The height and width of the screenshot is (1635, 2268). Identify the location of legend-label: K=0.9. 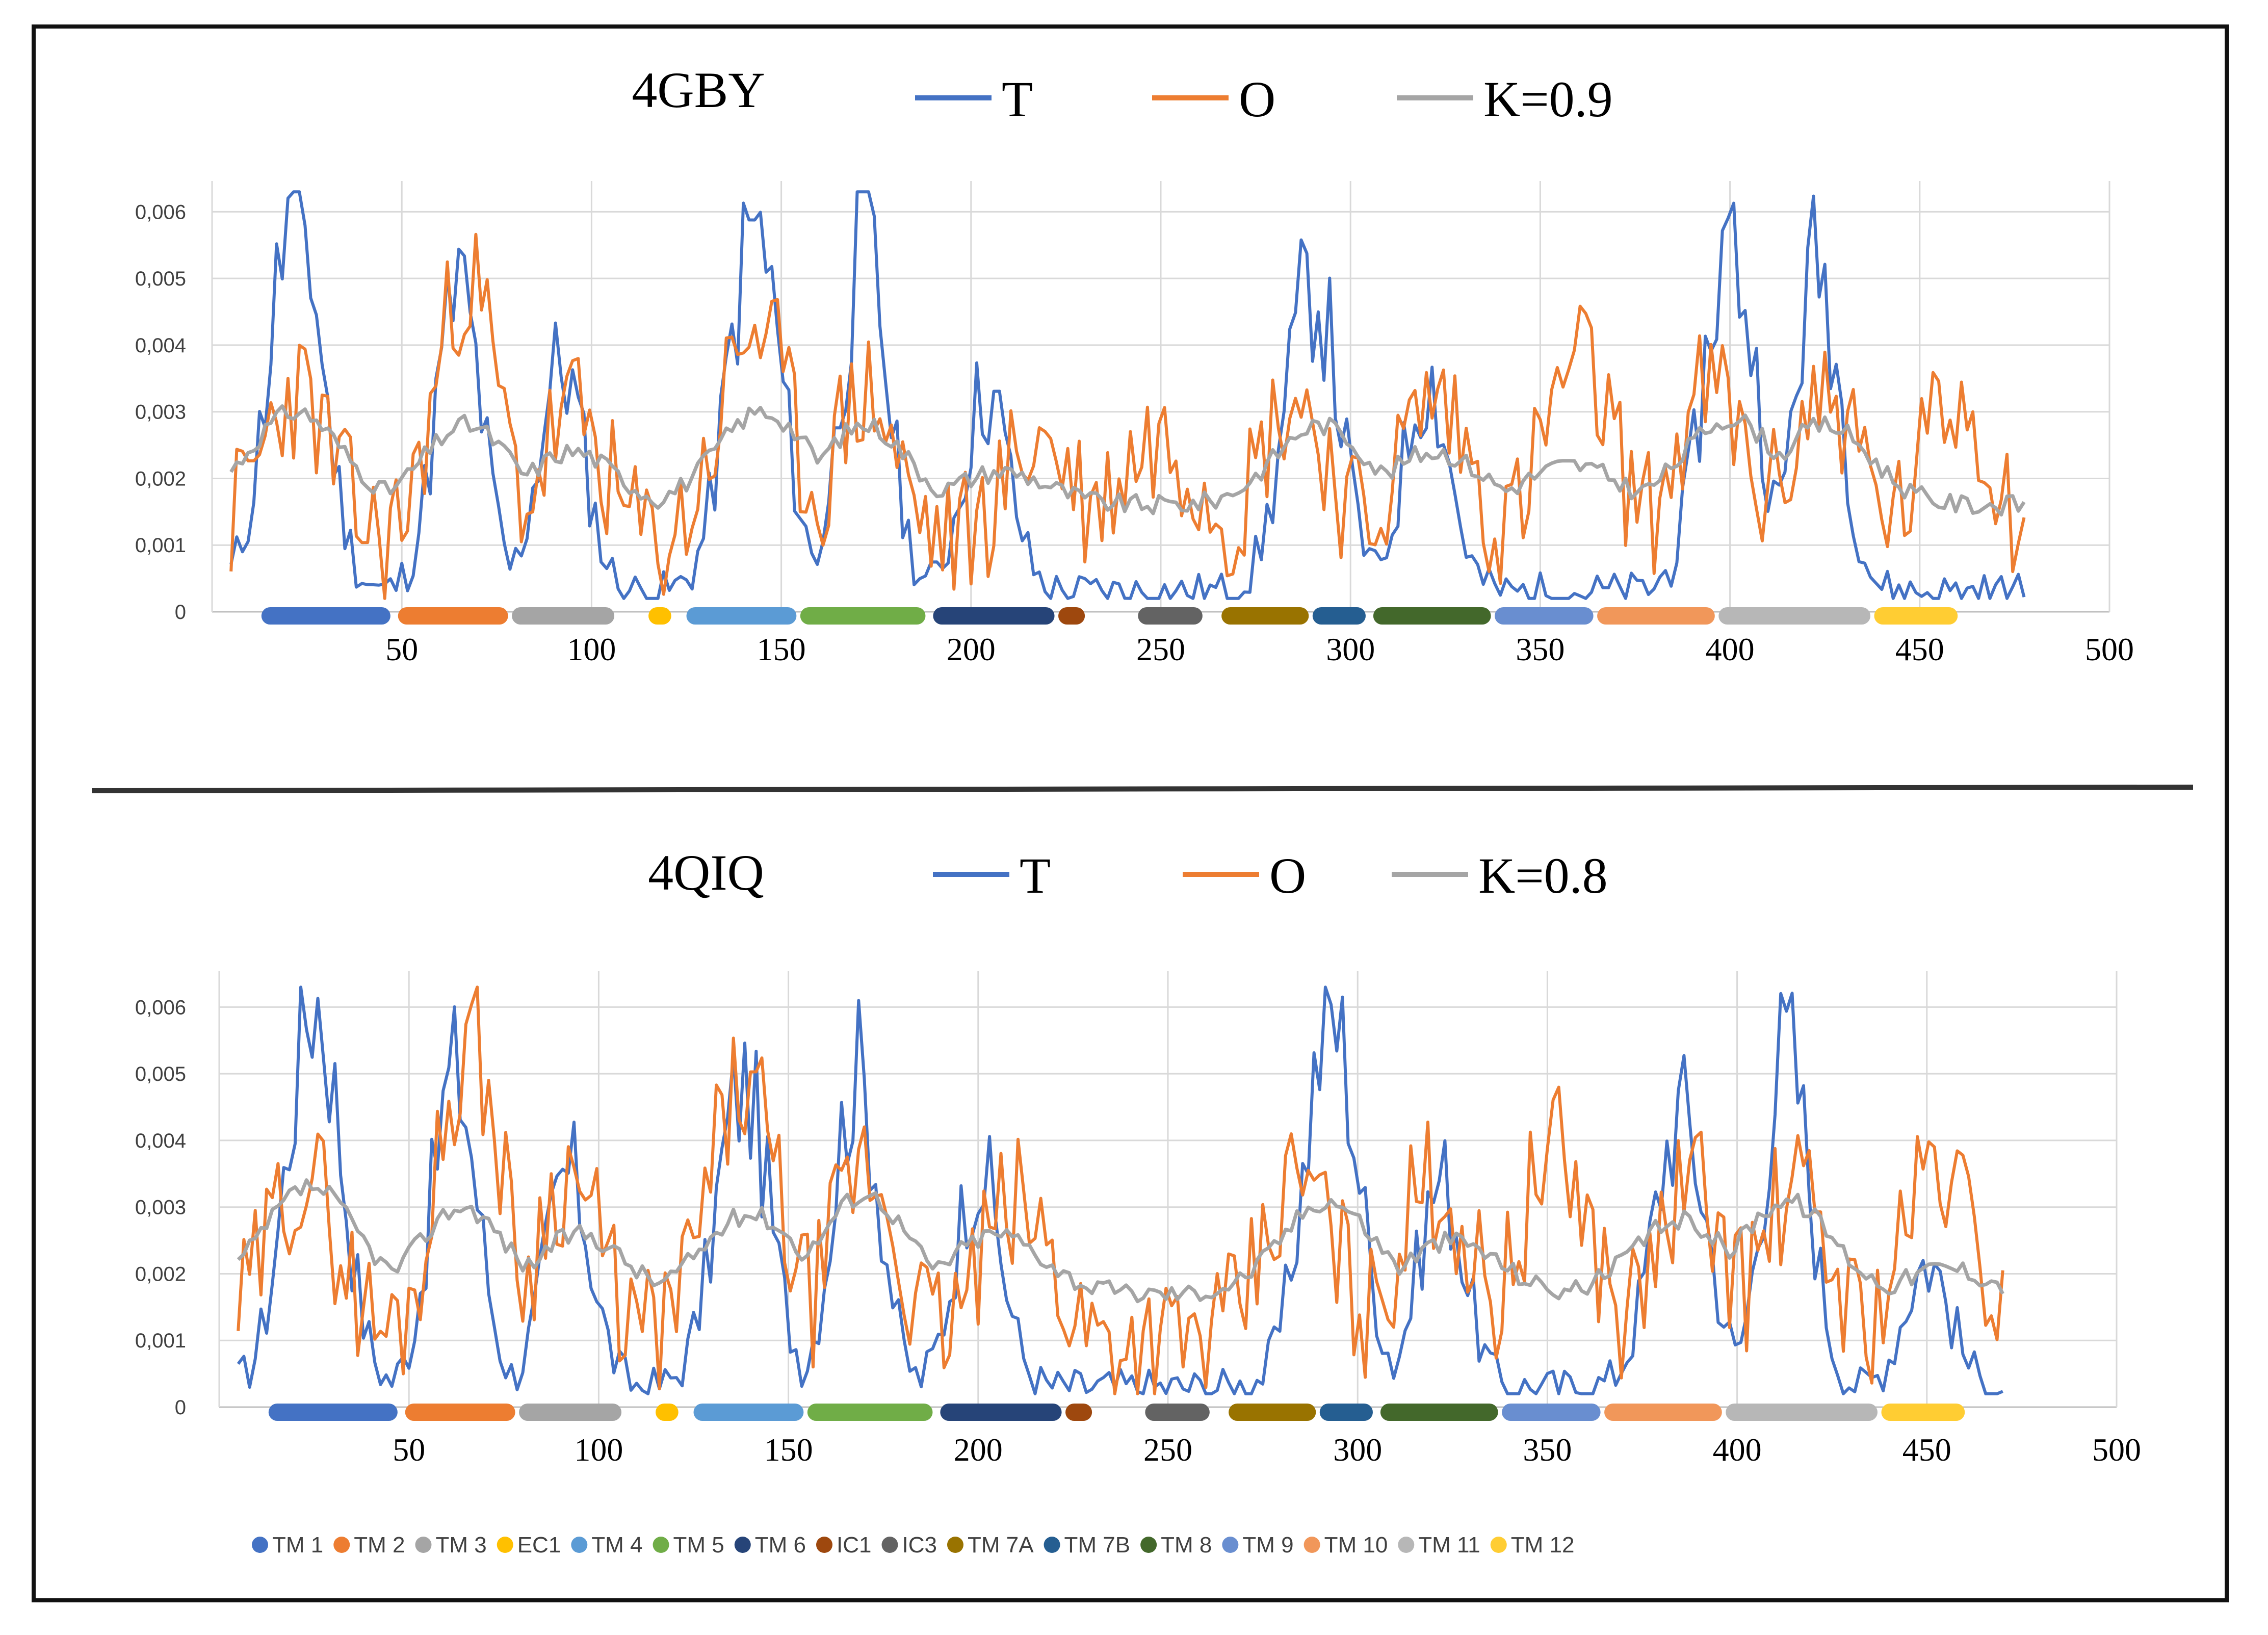
(1548, 99).